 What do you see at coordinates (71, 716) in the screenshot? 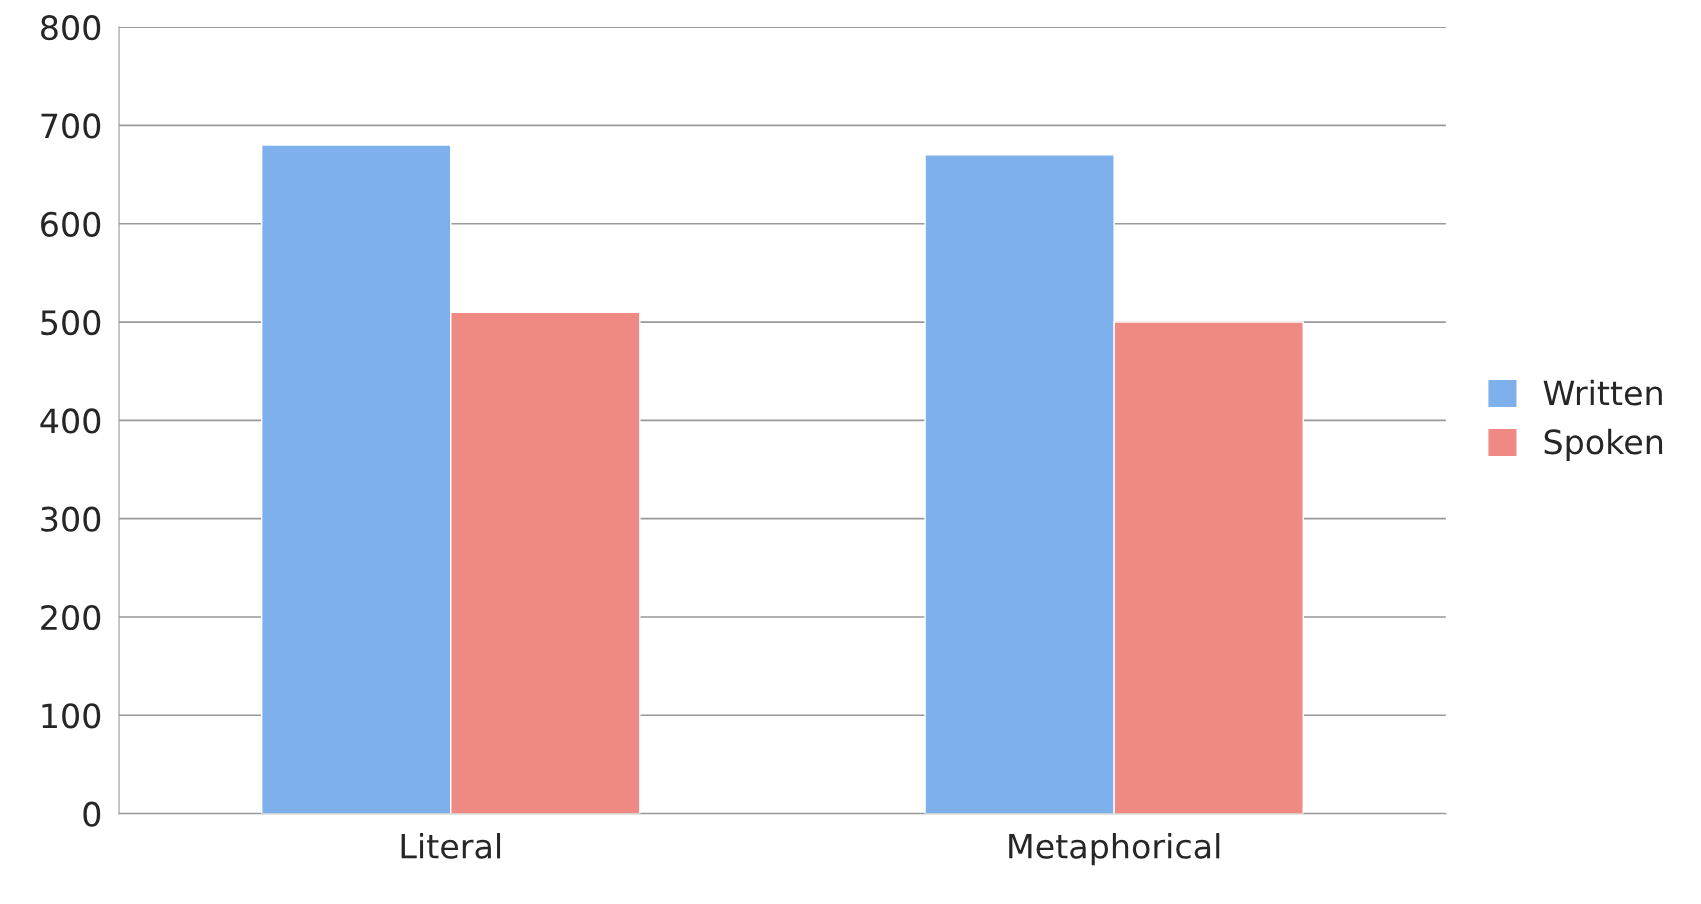
I see `y-tick-label: 100` at bounding box center [71, 716].